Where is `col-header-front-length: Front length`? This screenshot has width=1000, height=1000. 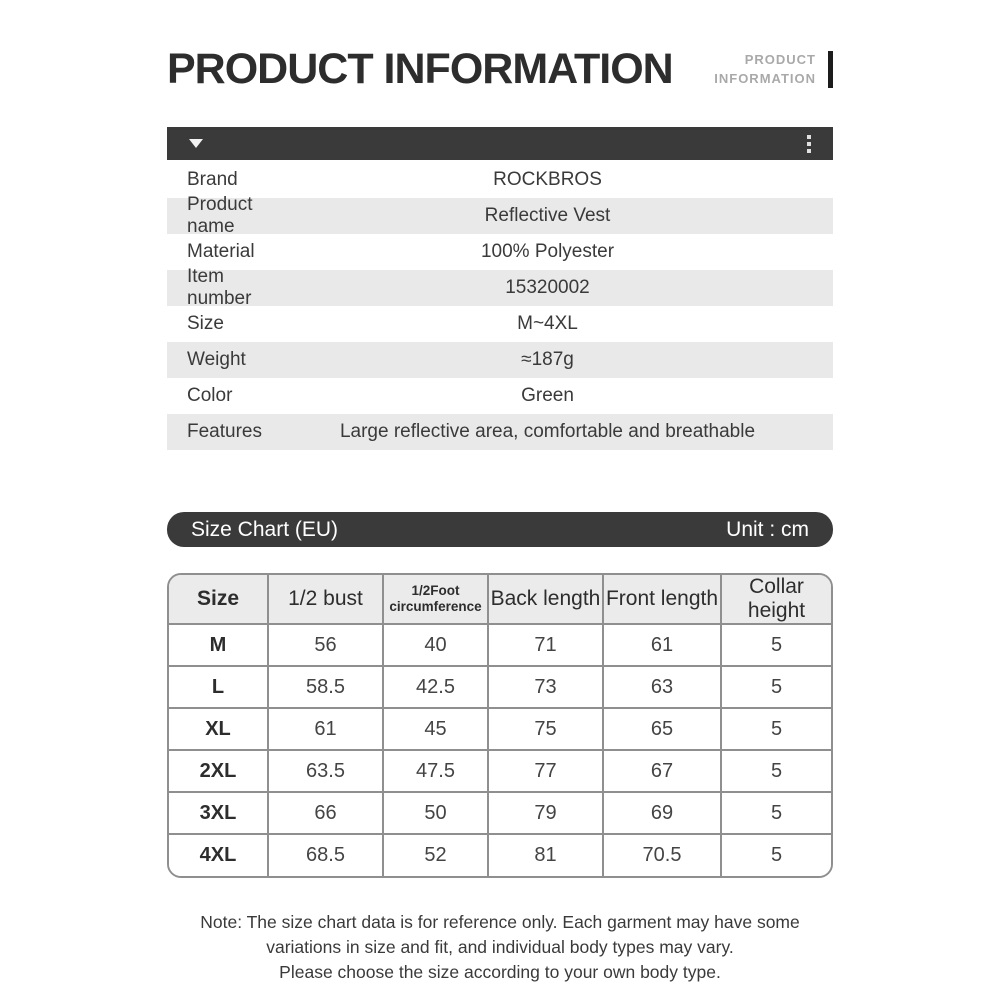 col-header-front-length: Front length is located at coordinates (662, 600).